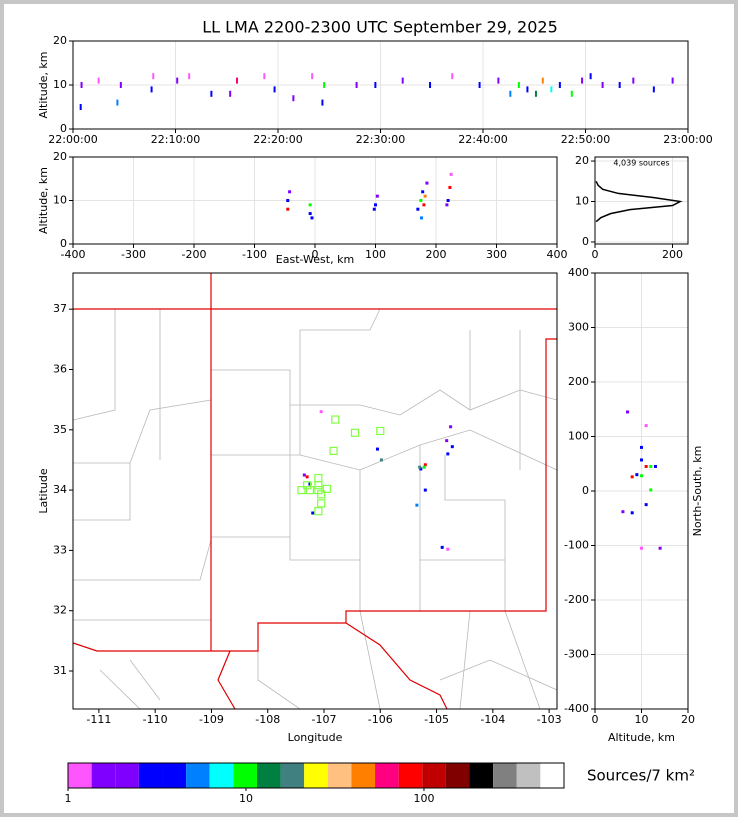 The height and width of the screenshot is (817, 738). I want to click on x-axis-label: Altitude, km, so click(641, 737).